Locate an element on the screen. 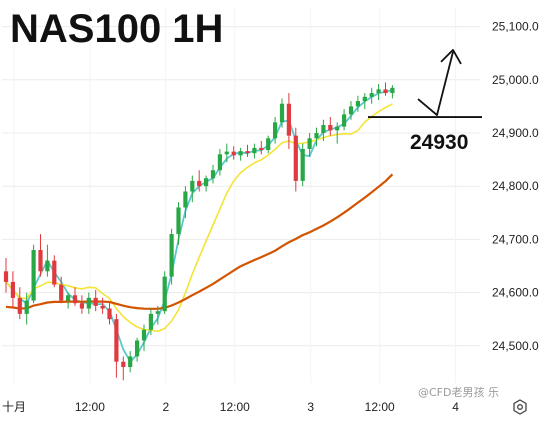 This screenshot has width=553, height=423. x-tick-label: 十月 is located at coordinates (14, 407).